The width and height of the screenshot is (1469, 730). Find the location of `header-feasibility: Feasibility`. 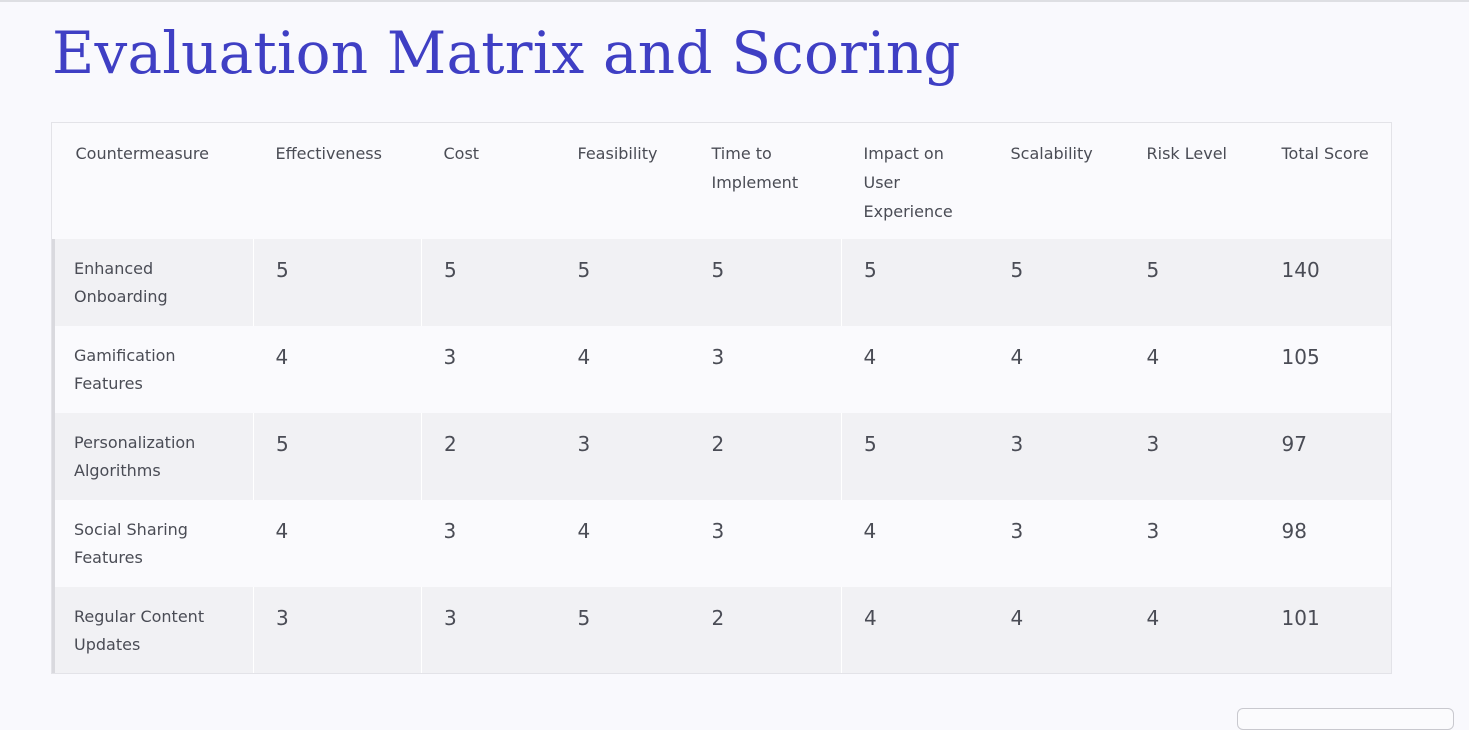

header-feasibility: Feasibility is located at coordinates (617, 153).